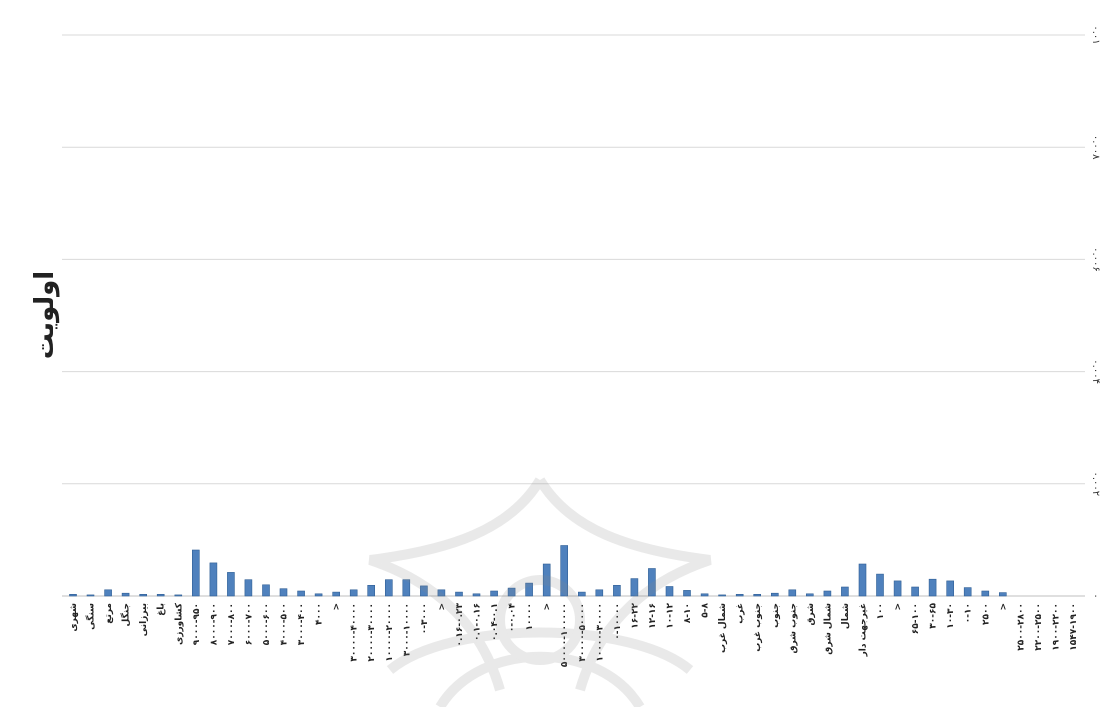 This screenshot has height=707, width=1108. Describe the element at coordinates (495, 622) in the screenshot. I see `x-tick-label: ۰.۰۴-۰.۱` at that location.